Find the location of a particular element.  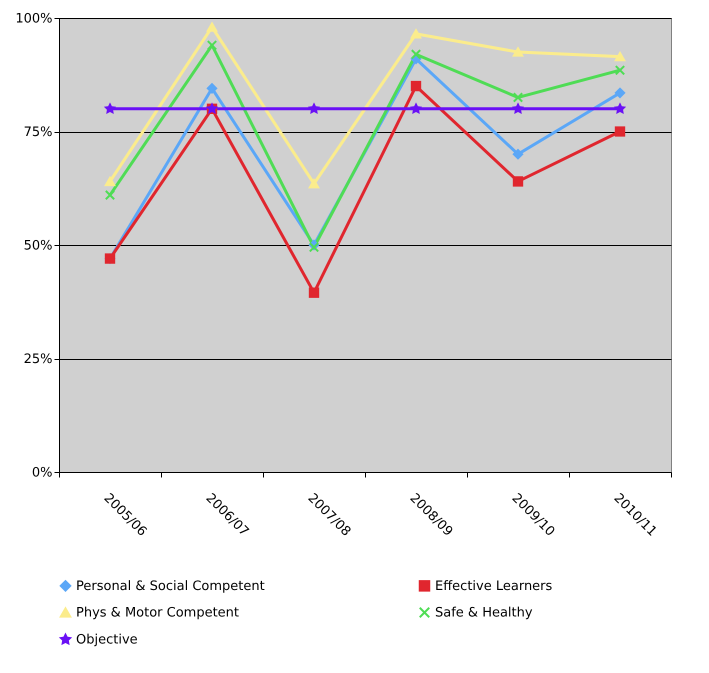

legend-label: Safe & Healthy is located at coordinates (484, 613).